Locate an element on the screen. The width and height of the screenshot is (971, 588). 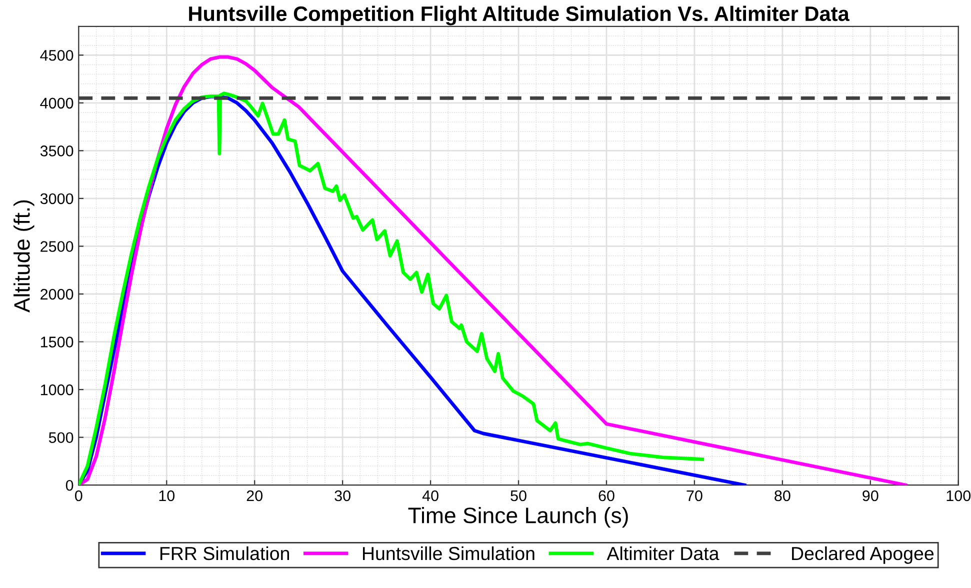
y-tick-label: 500 is located at coordinates (61, 438).